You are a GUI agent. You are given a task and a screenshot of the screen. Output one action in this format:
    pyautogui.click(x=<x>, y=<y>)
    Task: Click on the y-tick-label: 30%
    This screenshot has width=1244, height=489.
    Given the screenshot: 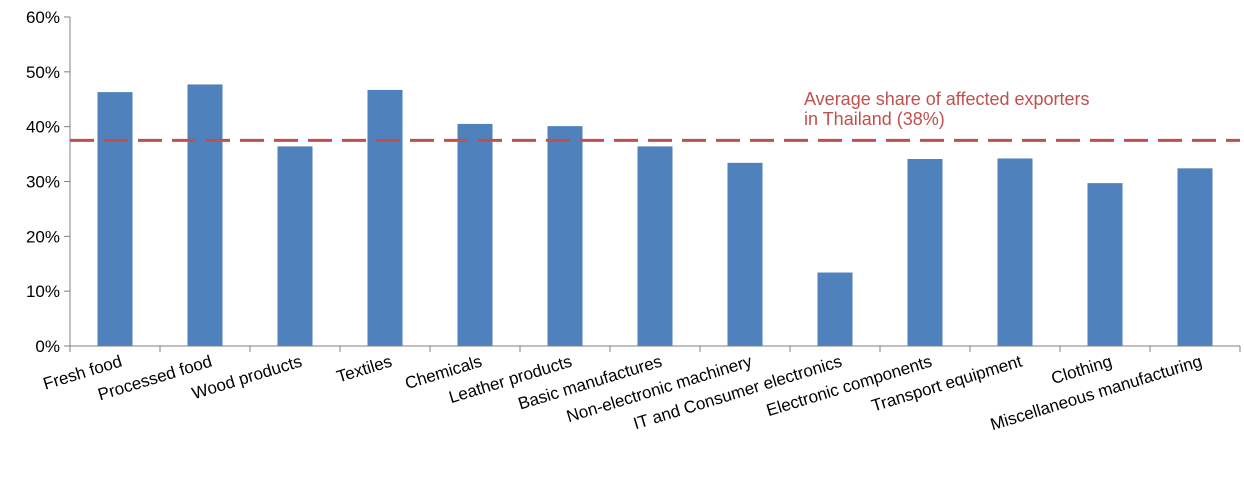 What is the action you would take?
    pyautogui.click(x=43, y=182)
    